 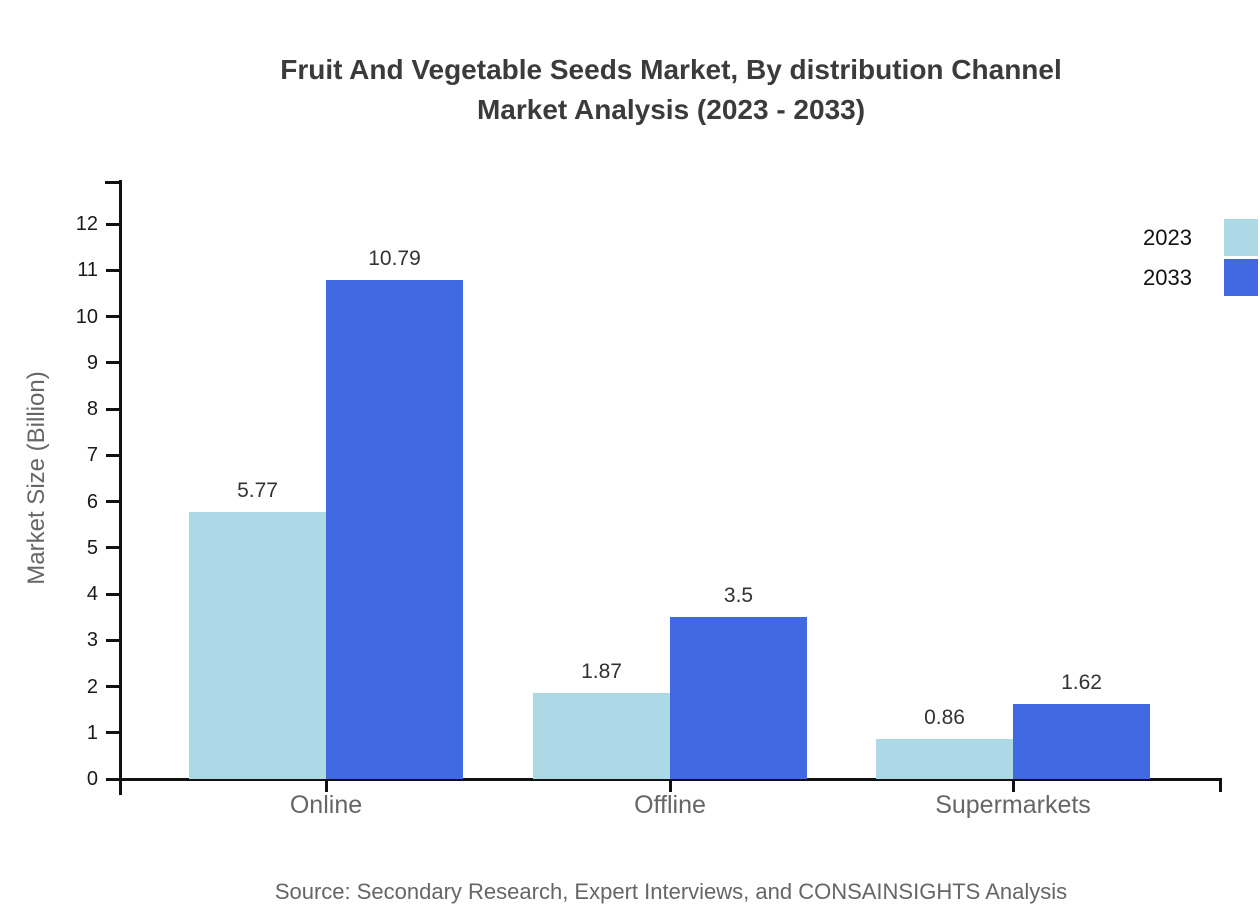 What do you see at coordinates (257, 491) in the screenshot?
I see `value-label-2023-online: 5.77` at bounding box center [257, 491].